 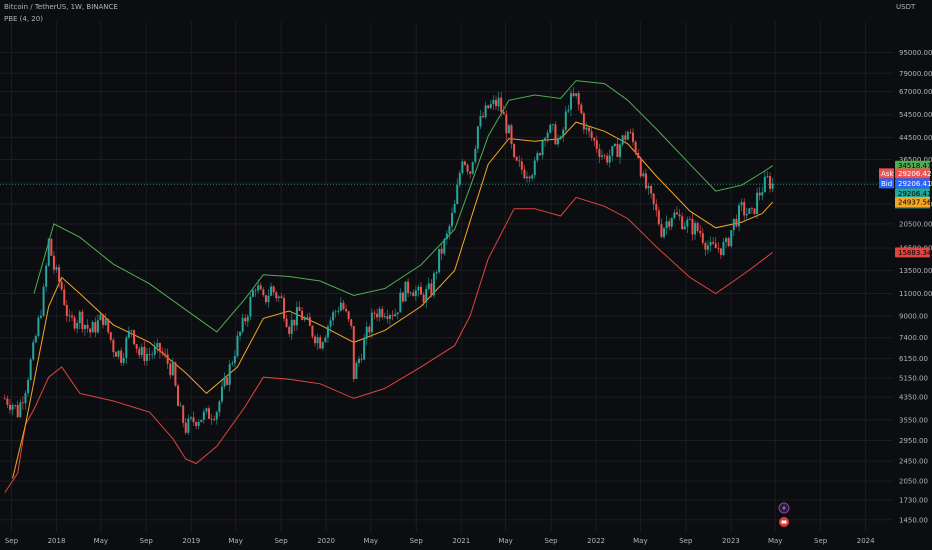 What do you see at coordinates (915, 138) in the screenshot?
I see `y-tick-label: 44500.00` at bounding box center [915, 138].